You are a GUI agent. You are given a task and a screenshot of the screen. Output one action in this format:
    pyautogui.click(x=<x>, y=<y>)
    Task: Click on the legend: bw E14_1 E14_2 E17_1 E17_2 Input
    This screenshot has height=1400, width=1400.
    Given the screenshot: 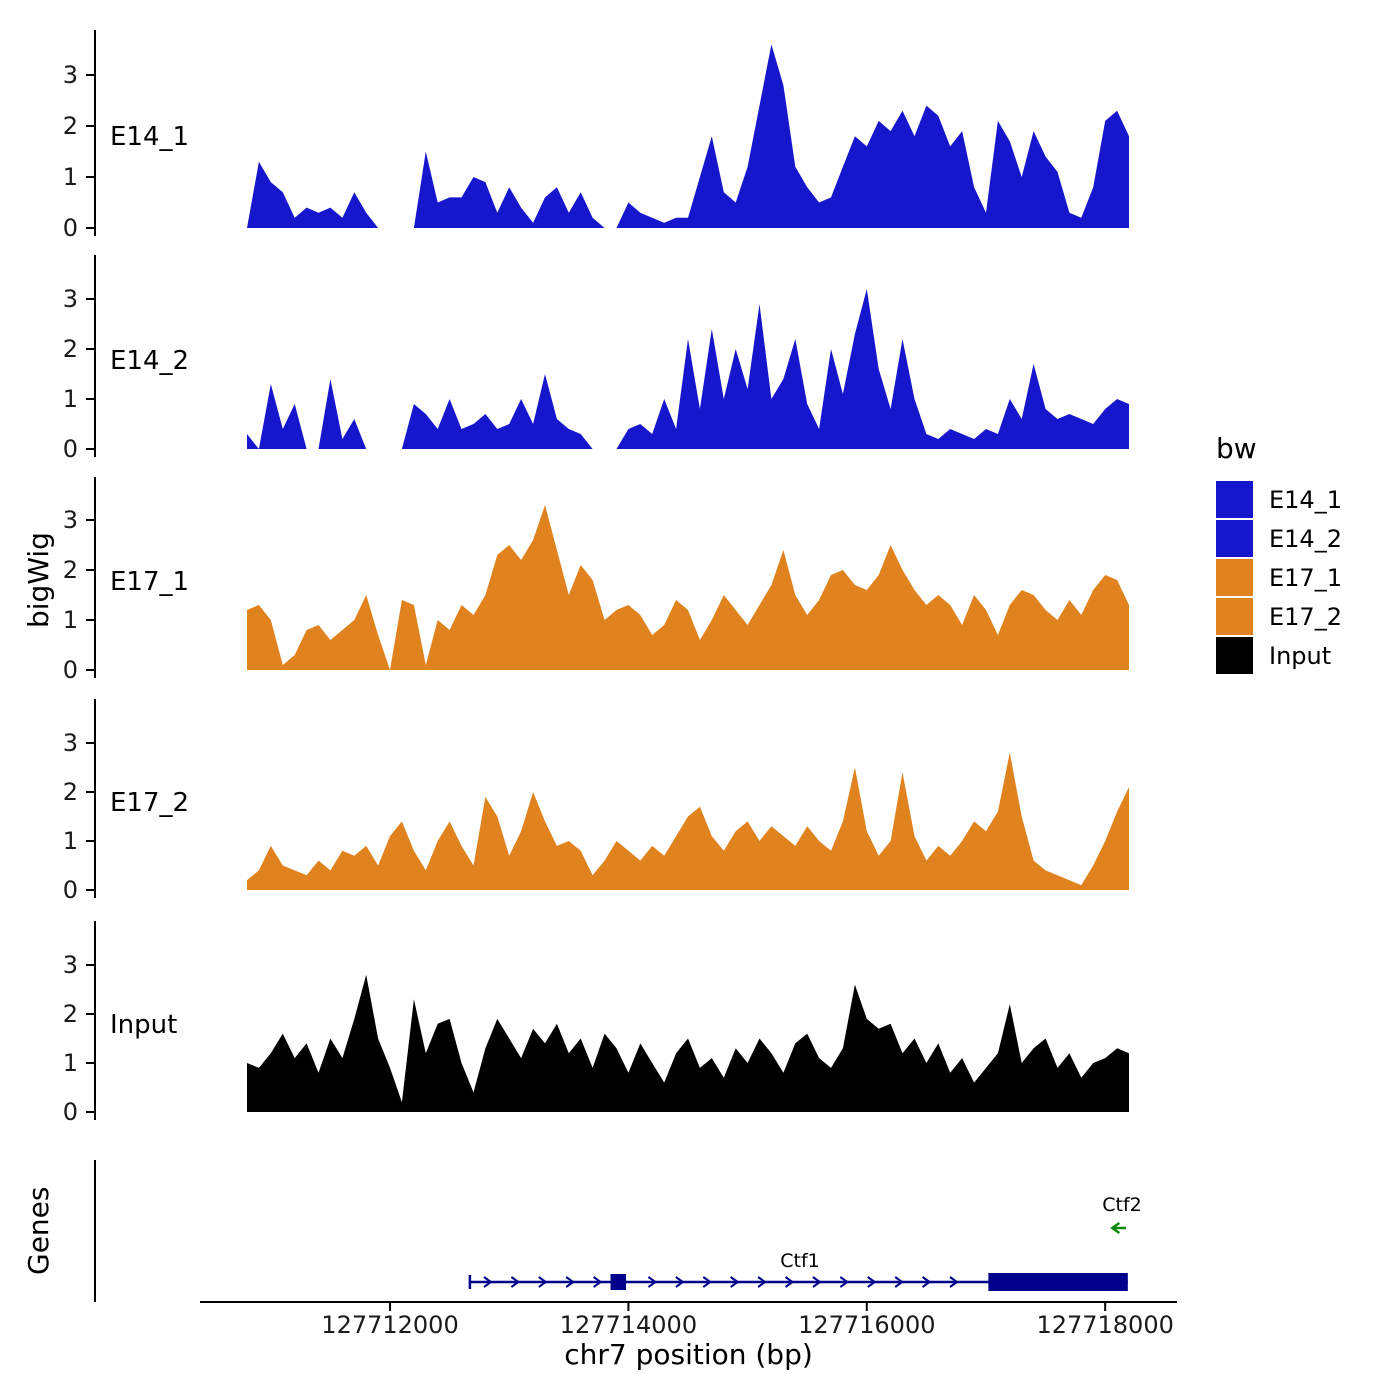 What is the action you would take?
    pyautogui.click(x=1279, y=554)
    